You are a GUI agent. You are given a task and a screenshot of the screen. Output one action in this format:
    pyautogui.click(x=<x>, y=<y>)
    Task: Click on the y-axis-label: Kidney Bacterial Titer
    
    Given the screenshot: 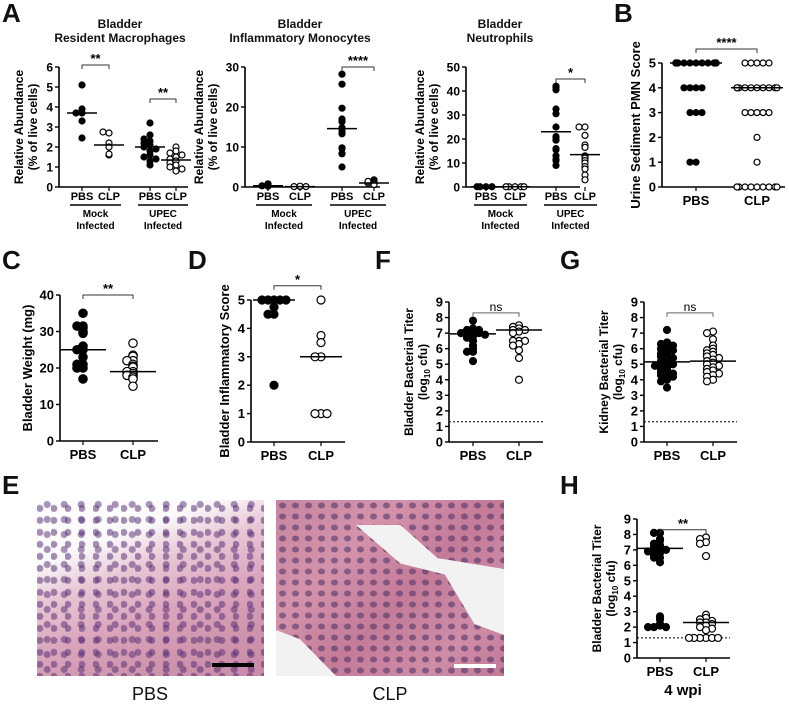 What is the action you would take?
    pyautogui.click(x=604, y=371)
    